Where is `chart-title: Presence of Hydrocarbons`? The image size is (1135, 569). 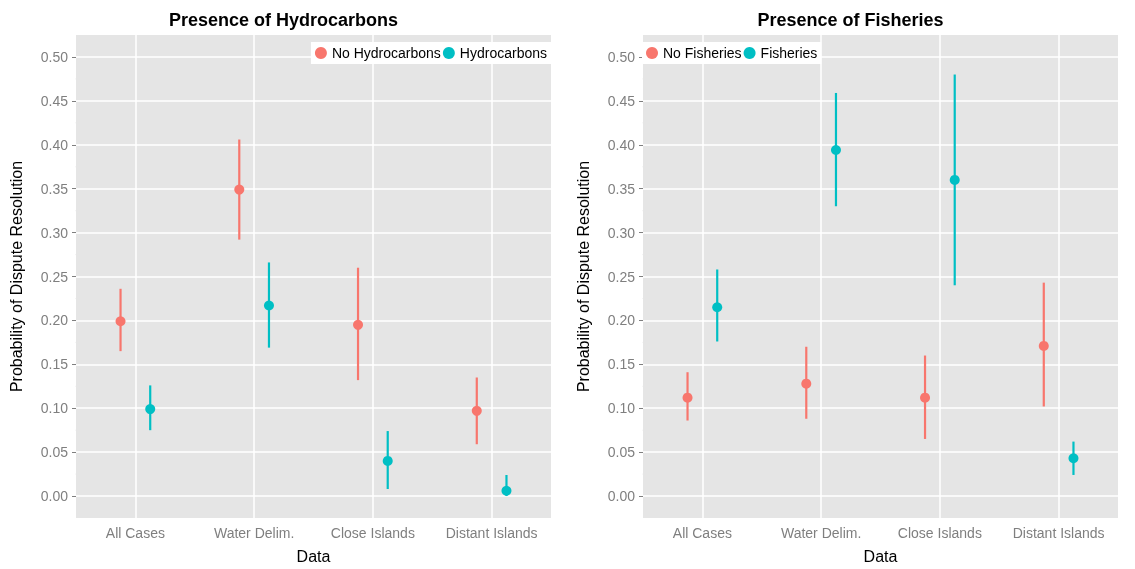 chart-title: Presence of Hydrocarbons is located at coordinates (283, 20).